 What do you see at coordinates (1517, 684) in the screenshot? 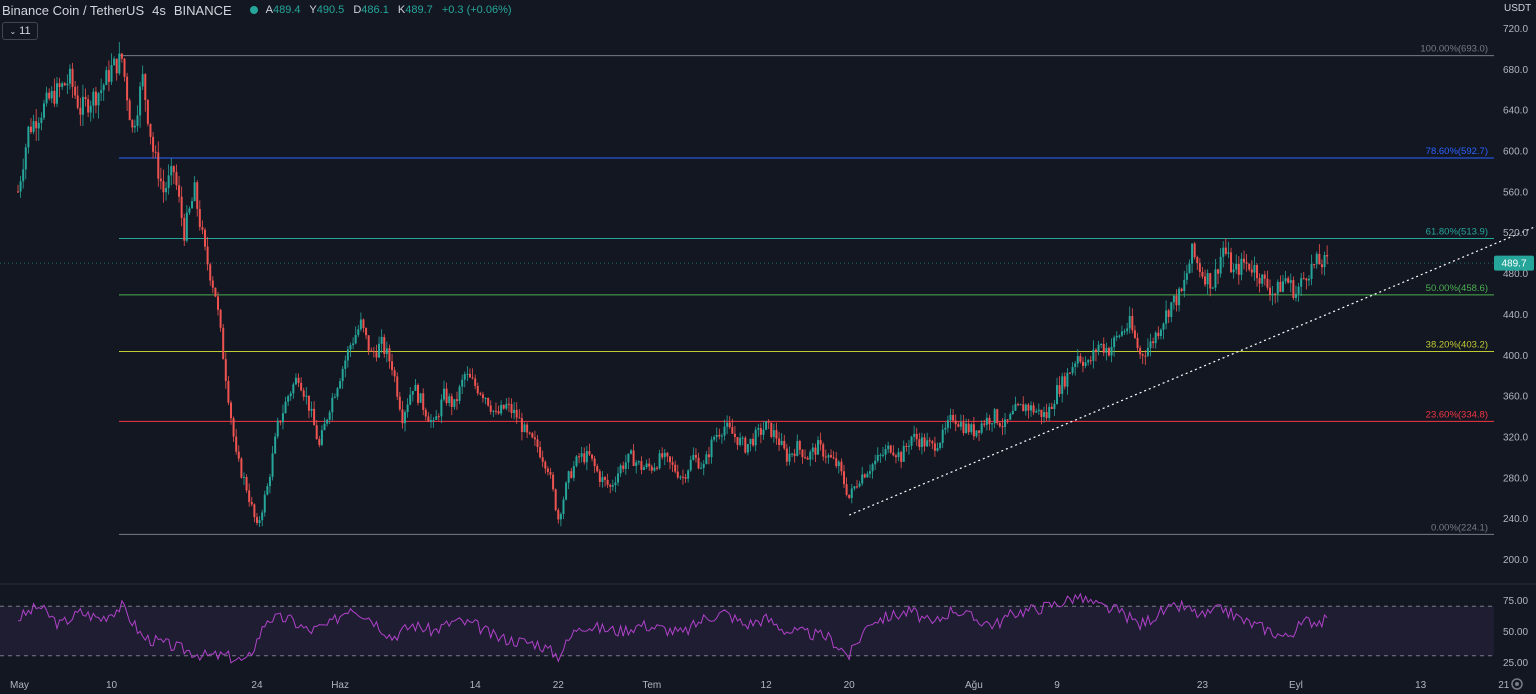
I see `settings-gear-icon` at bounding box center [1517, 684].